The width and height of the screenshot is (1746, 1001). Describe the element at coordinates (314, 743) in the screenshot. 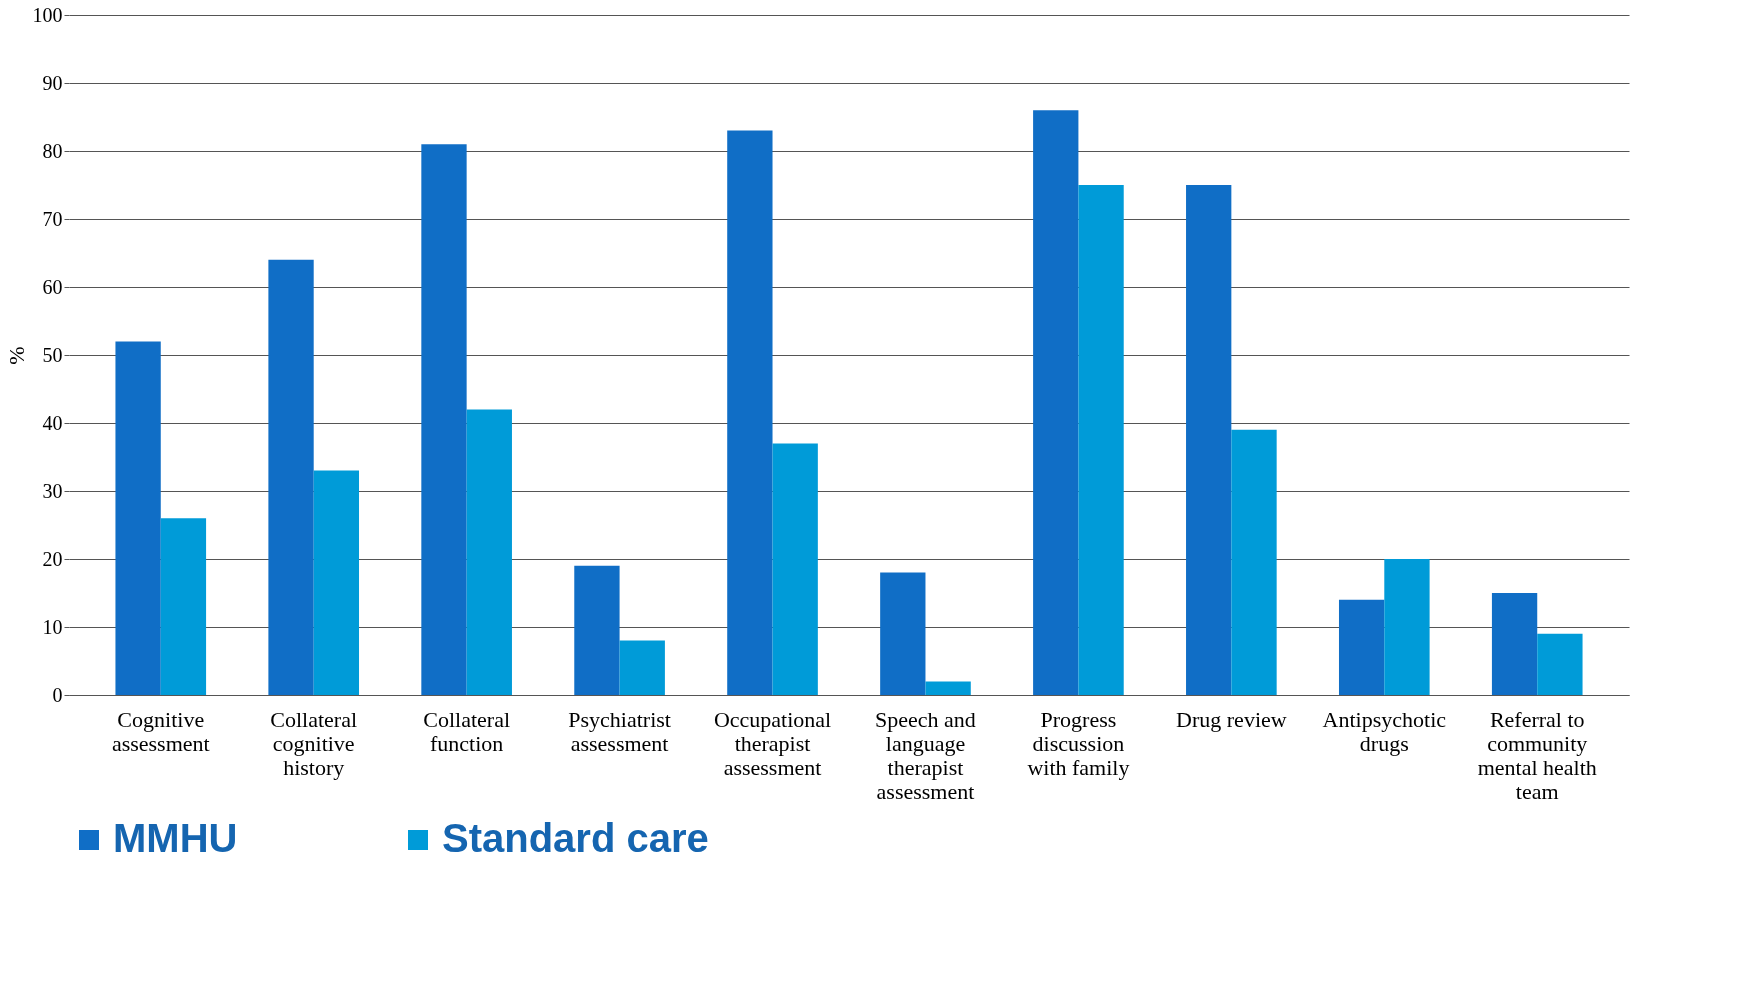

I see `x-tick-label: Collateral cognitive history` at that location.